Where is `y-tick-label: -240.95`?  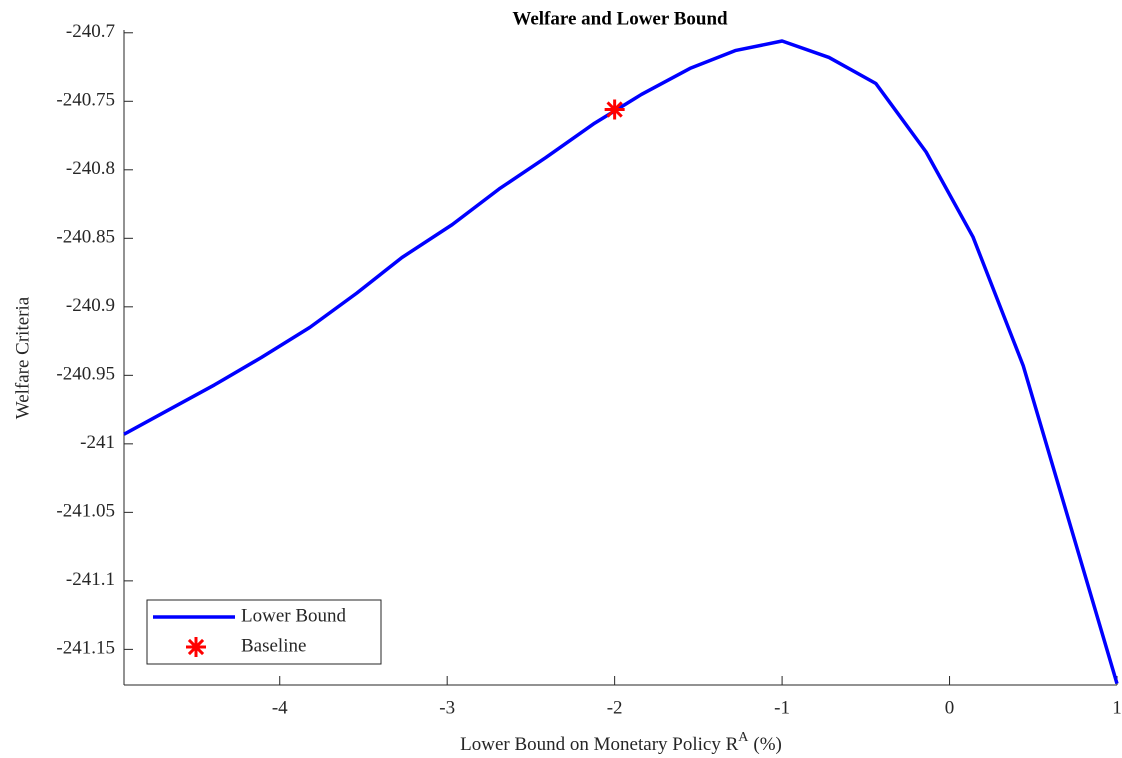 y-tick-label: -240.95 is located at coordinates (85, 374).